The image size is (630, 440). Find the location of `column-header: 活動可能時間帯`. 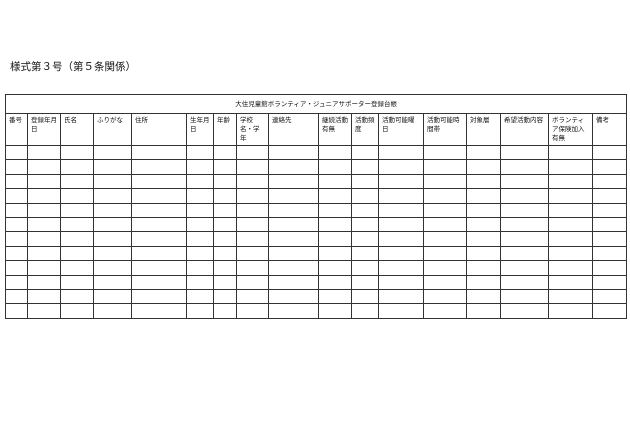

column-header: 活動可能時間帯 is located at coordinates (445, 129).